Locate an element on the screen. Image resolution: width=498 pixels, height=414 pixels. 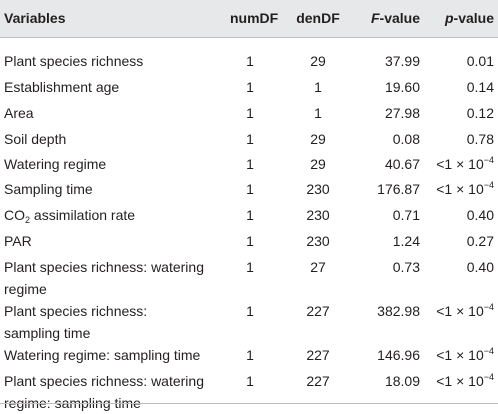
variable-name: Plant species richness: is located at coordinates (76, 311).